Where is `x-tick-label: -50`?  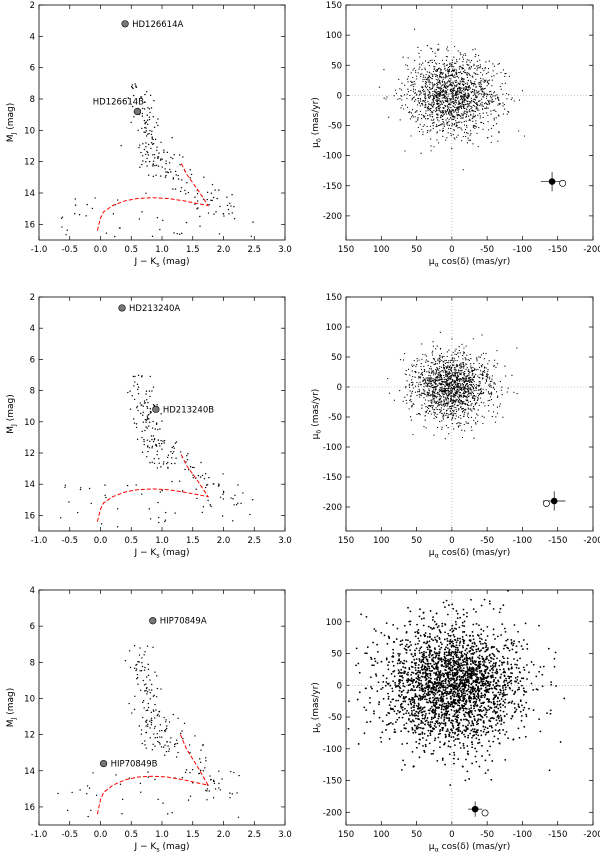
x-tick-label: -50 is located at coordinates (487, 835).